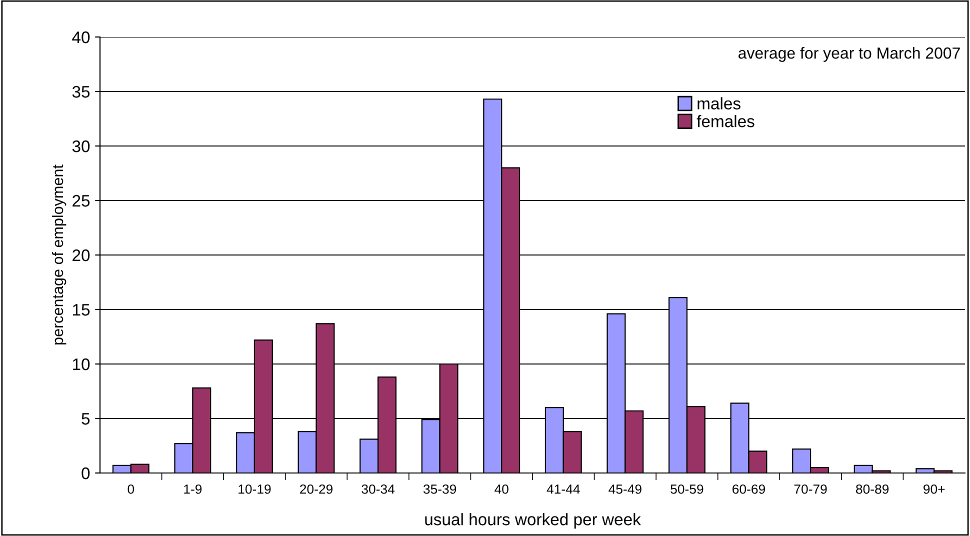 The width and height of the screenshot is (970, 536). What do you see at coordinates (81, 146) in the screenshot?
I see `y-tick-label: 30` at bounding box center [81, 146].